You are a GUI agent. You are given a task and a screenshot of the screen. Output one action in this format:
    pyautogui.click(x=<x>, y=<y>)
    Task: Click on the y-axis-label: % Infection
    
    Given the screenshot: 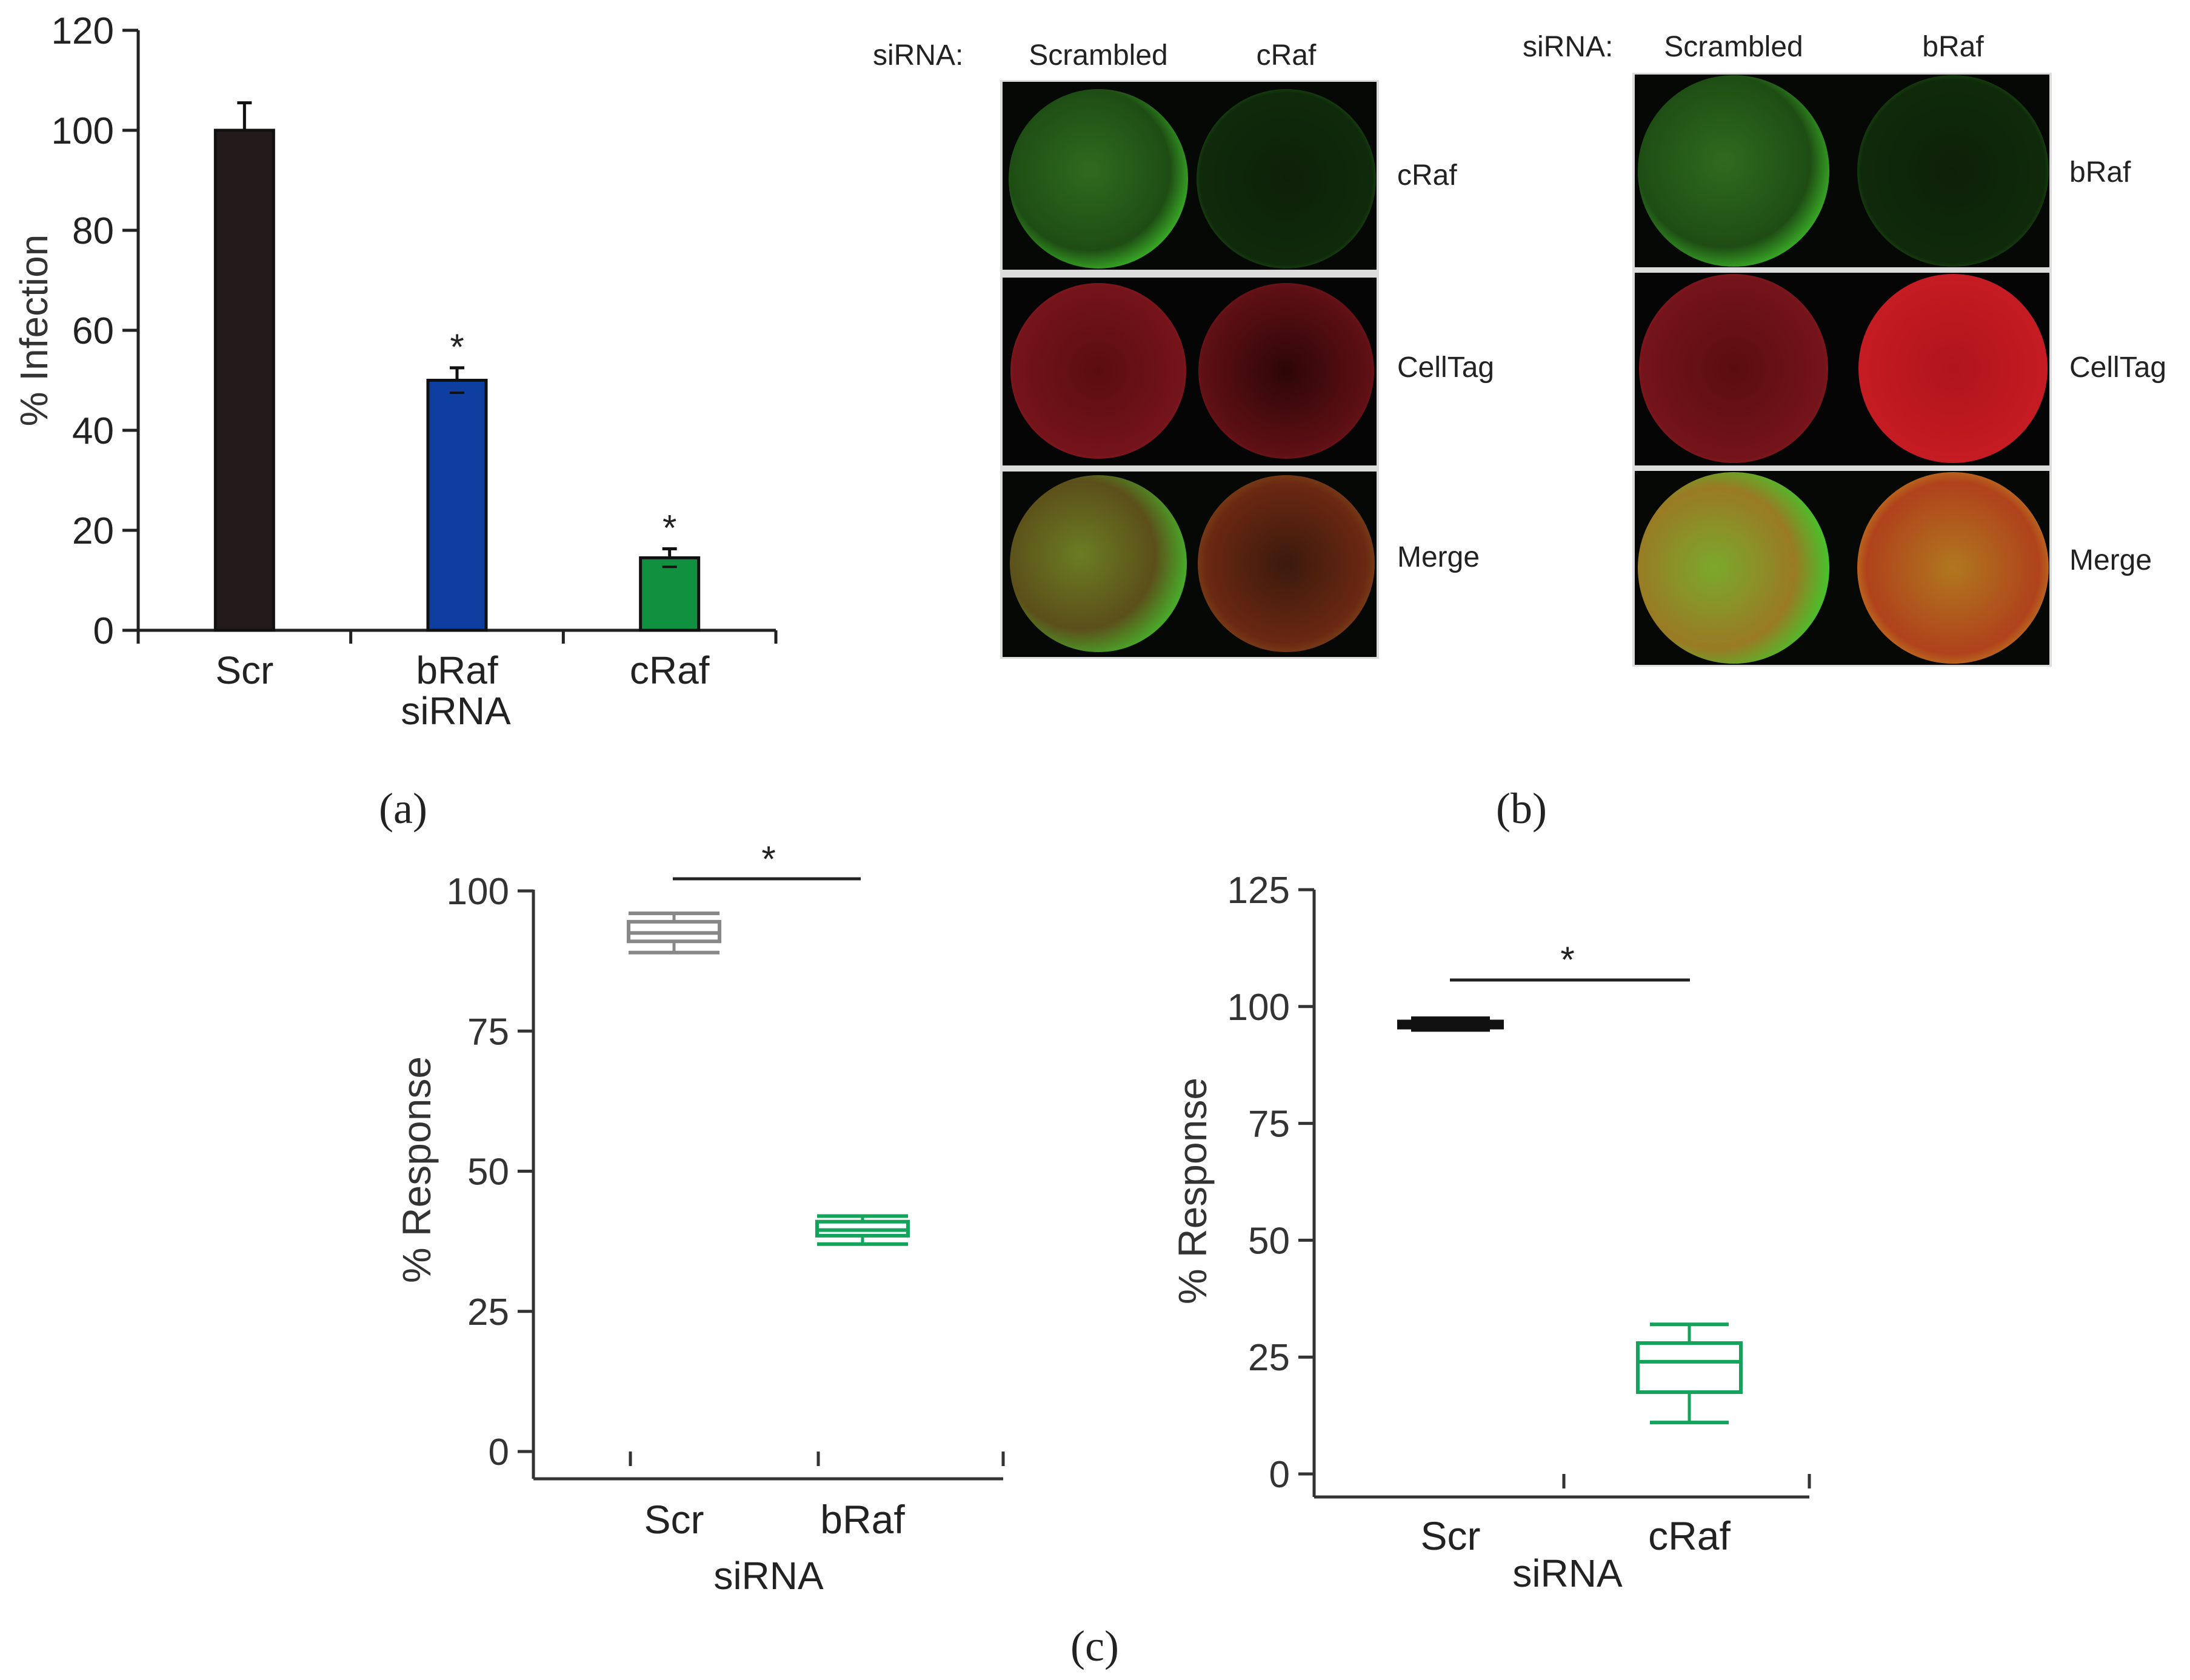 What is the action you would take?
    pyautogui.click(x=34, y=331)
    